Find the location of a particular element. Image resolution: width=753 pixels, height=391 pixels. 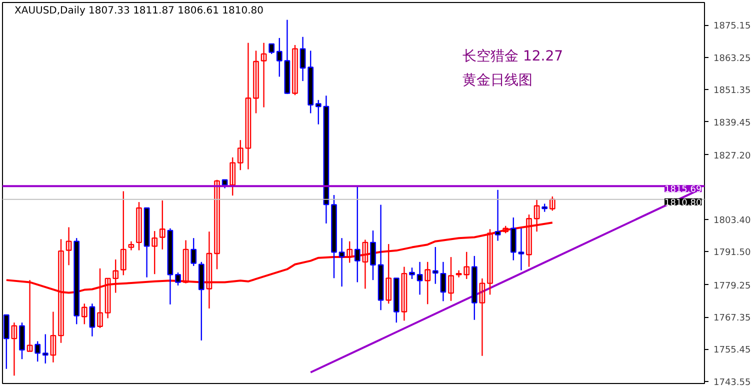

chart-title: XAUUSD,Daily 1807.33 1811.87 1806.61 1810.80 is located at coordinates (139, 11).